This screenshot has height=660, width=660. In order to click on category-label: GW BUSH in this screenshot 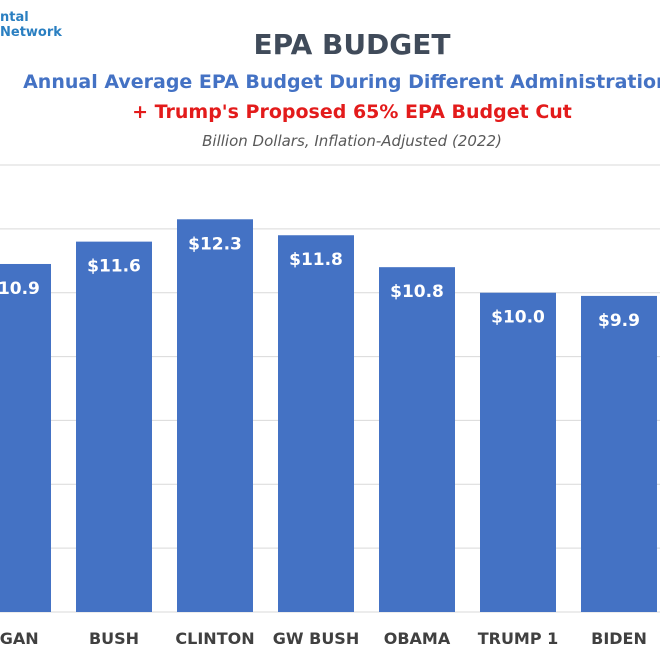, I will do `click(316, 638)`.